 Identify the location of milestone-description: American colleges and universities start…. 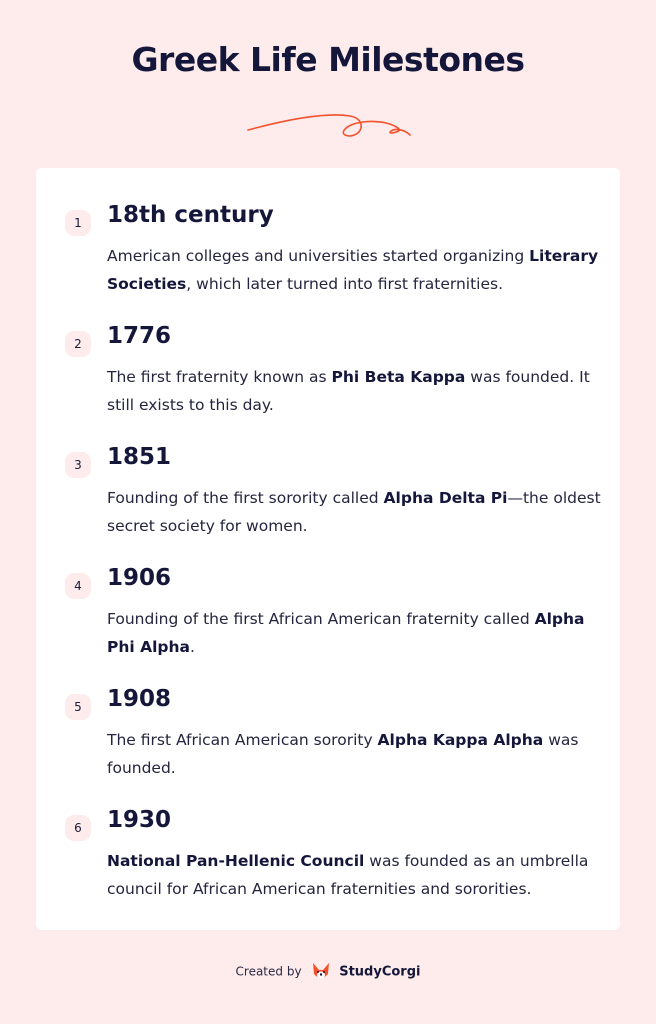
(357, 270).